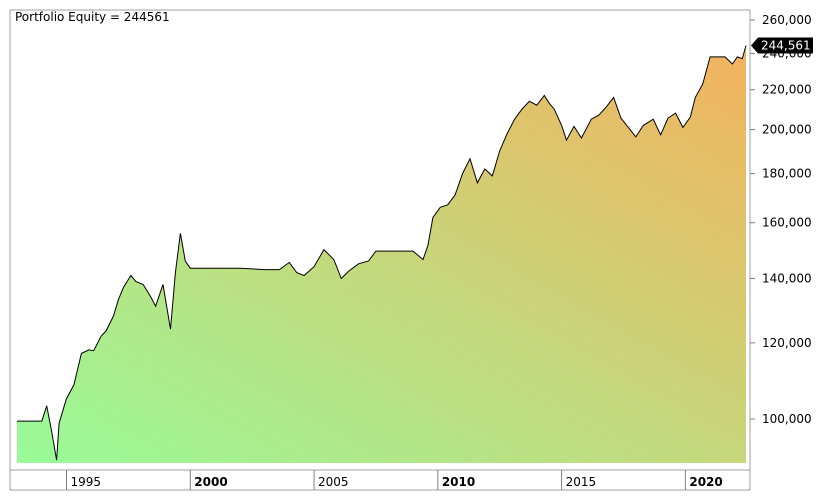 The height and width of the screenshot is (503, 819). I want to click on y-tick-label: 220,000, so click(787, 90).